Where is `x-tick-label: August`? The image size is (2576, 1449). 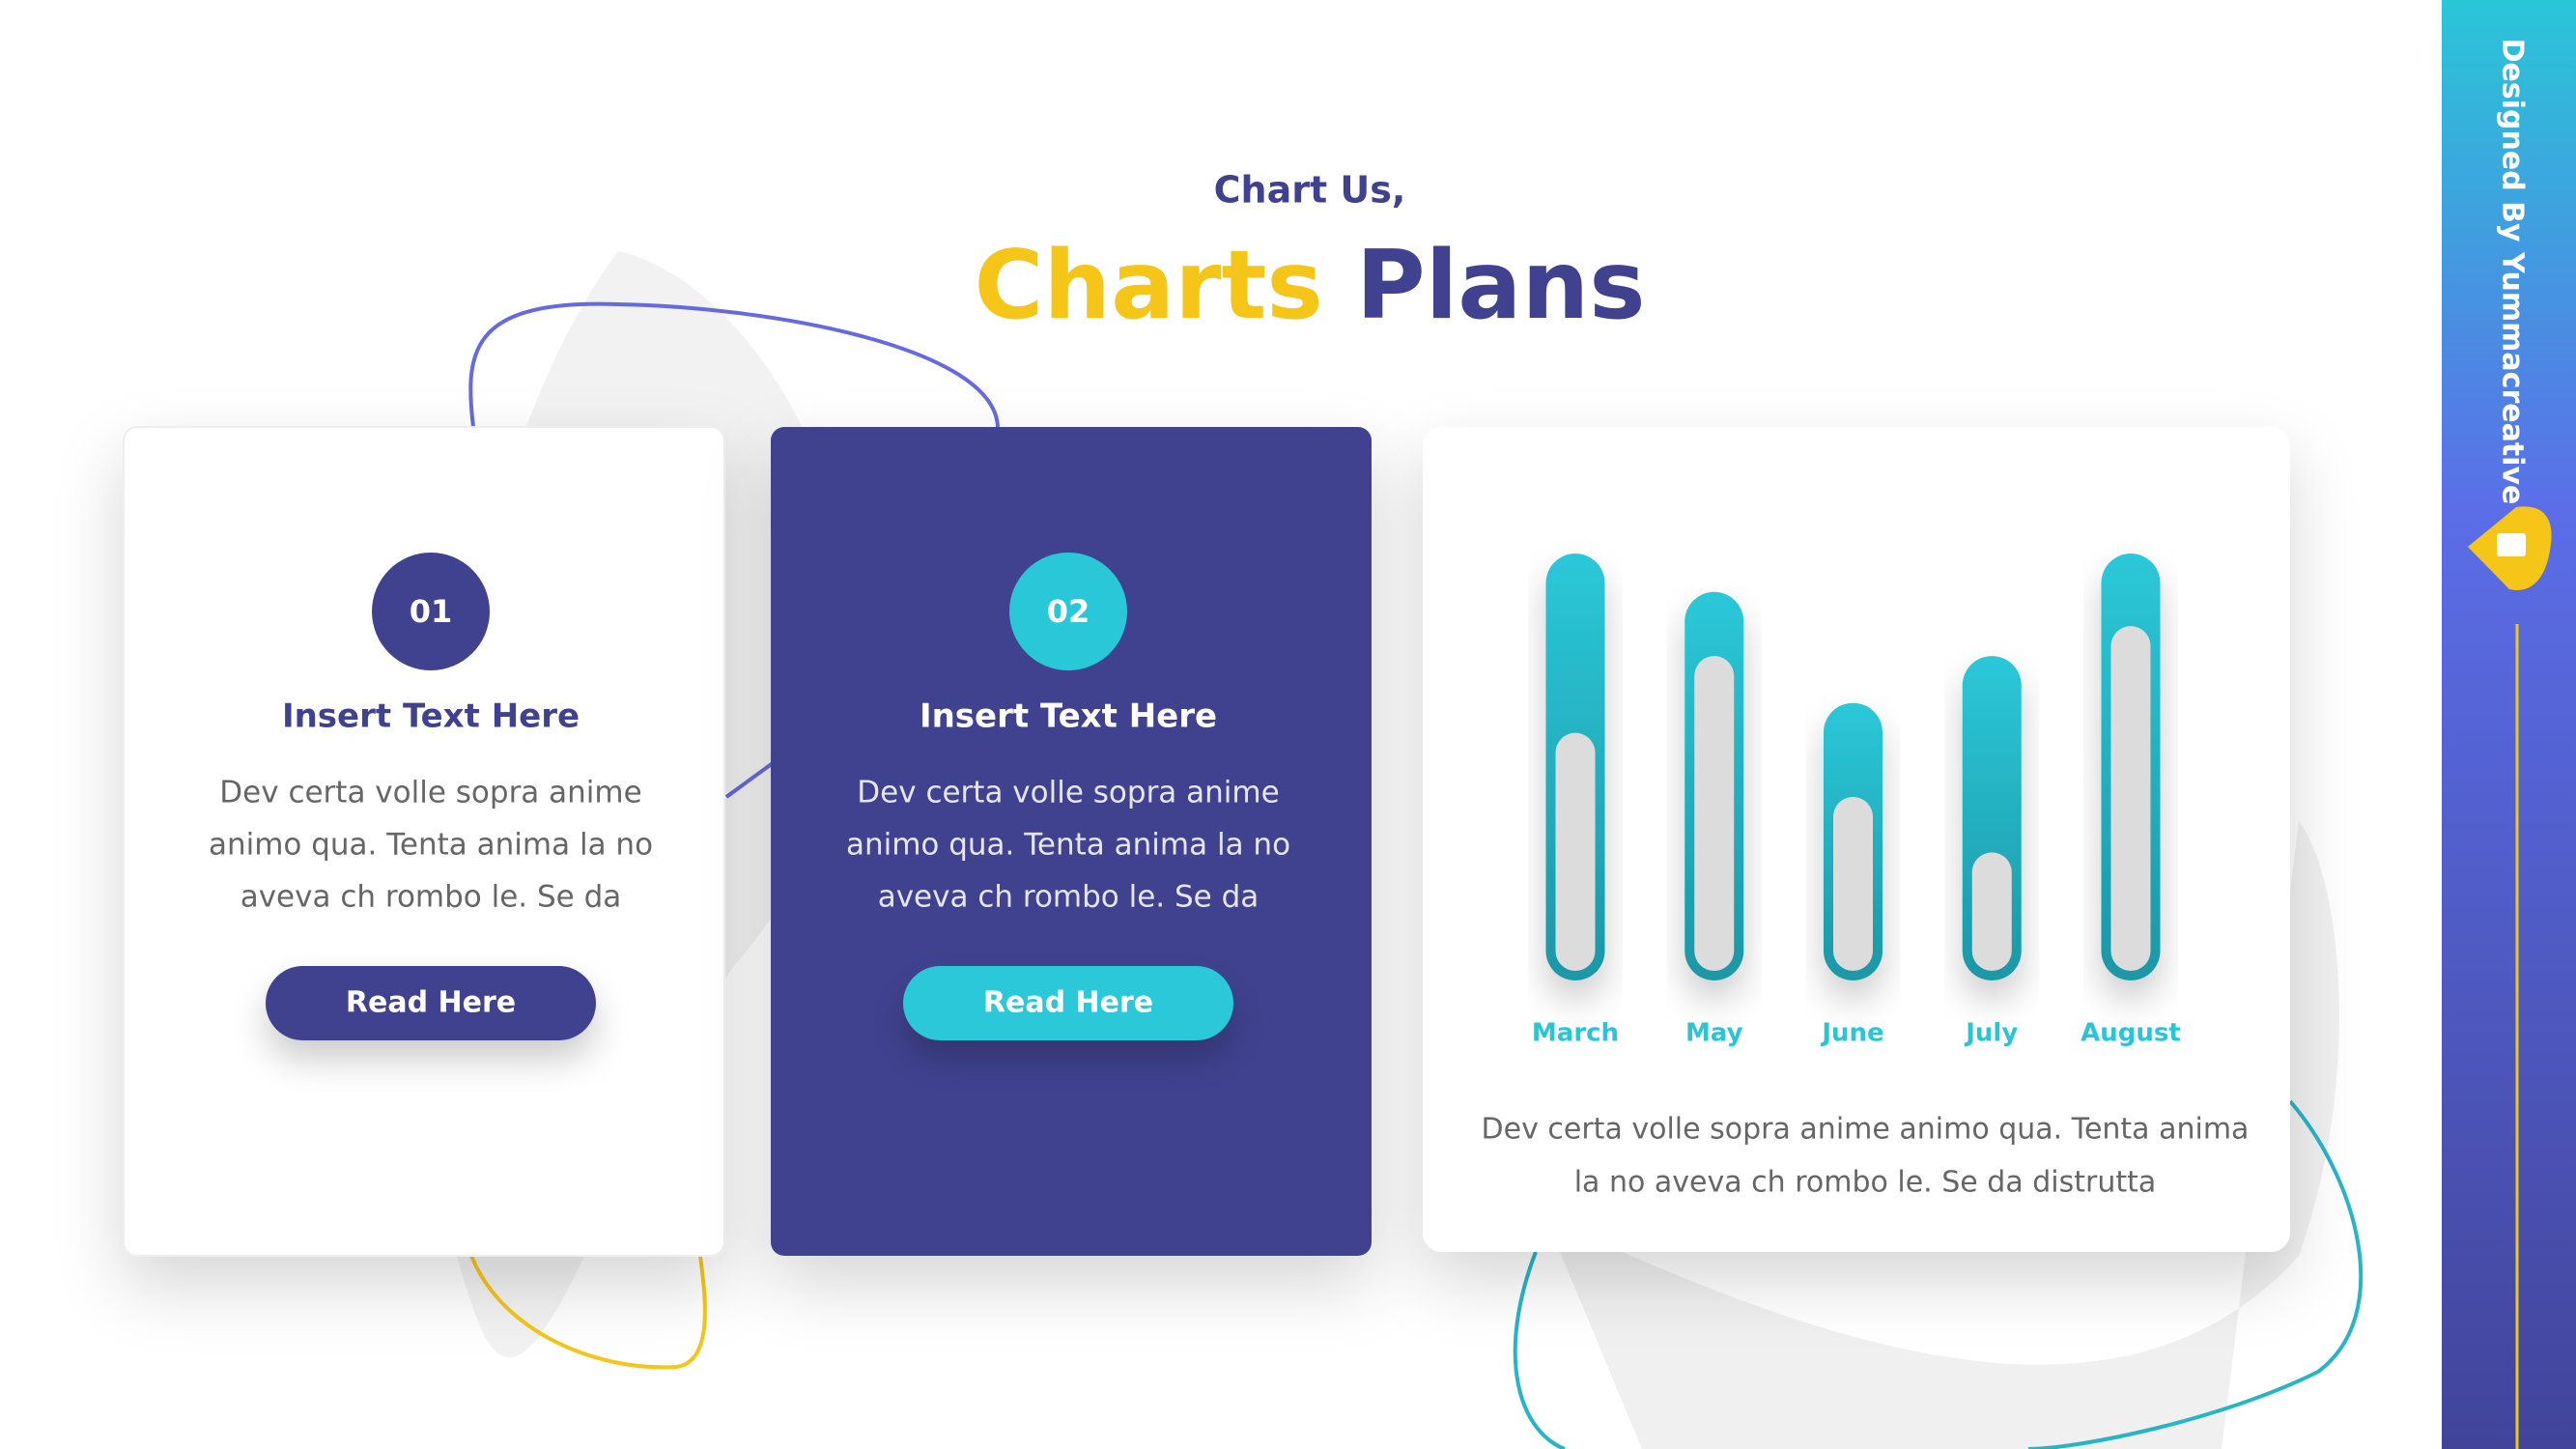 x-tick-label: August is located at coordinates (2131, 1033).